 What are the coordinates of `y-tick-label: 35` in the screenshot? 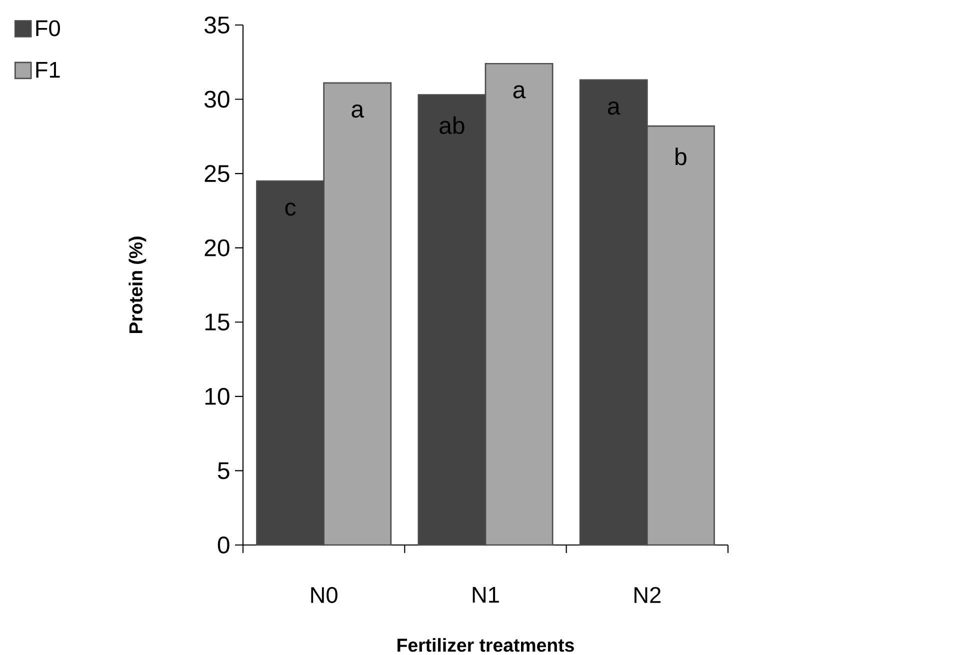 It's located at (217, 25).